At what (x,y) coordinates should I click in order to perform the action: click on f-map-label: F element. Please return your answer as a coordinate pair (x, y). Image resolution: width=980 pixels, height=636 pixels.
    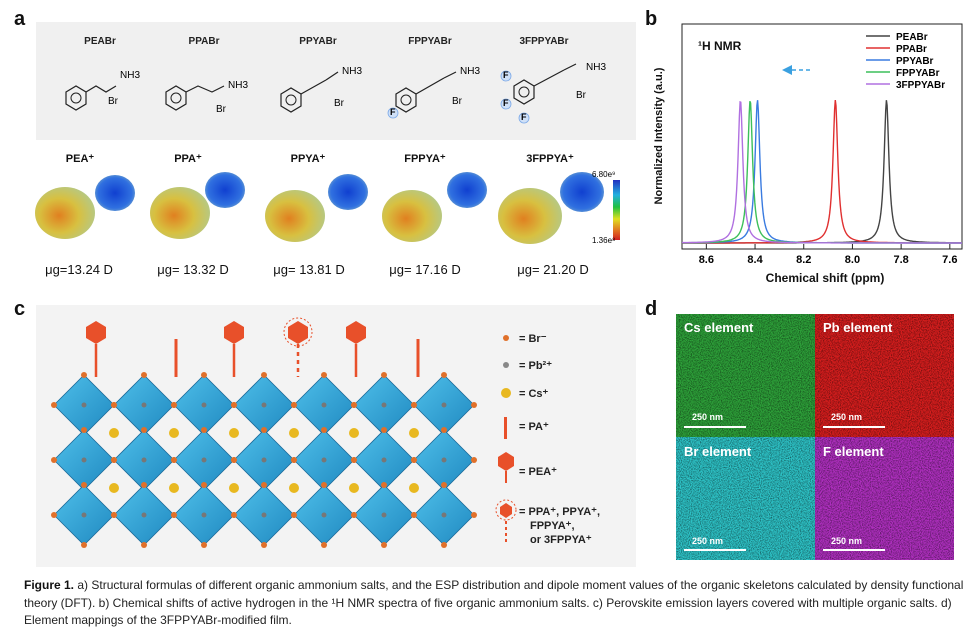
    Looking at the image, I should click on (853, 451).